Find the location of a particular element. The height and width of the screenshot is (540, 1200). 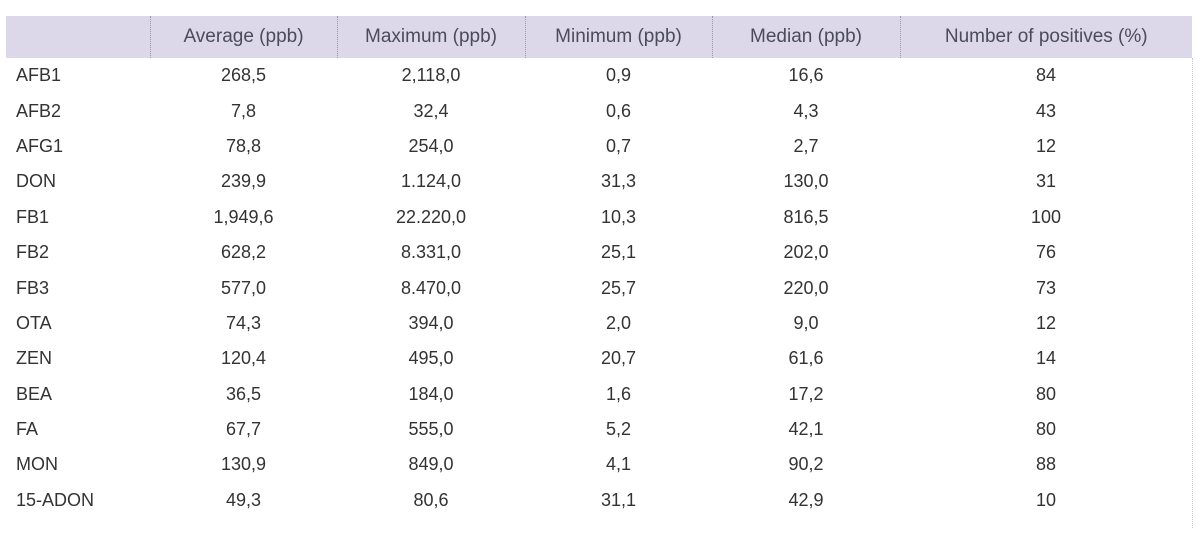

positives-cell: 100 is located at coordinates (1046, 216).